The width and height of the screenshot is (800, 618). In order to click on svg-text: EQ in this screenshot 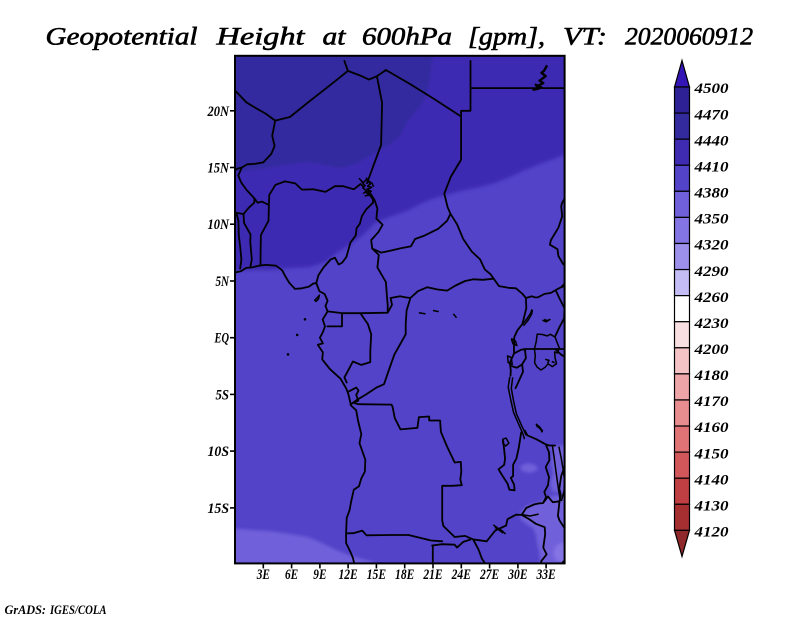, I will do `click(221, 339)`.